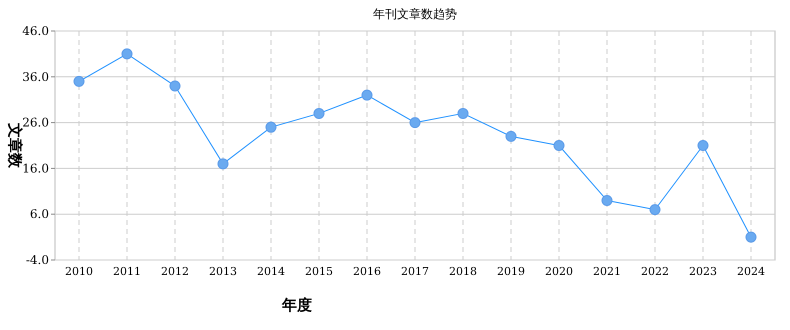 This screenshot has width=790, height=330. I want to click on chart-title: 年刊文章数趋势, so click(415, 14).